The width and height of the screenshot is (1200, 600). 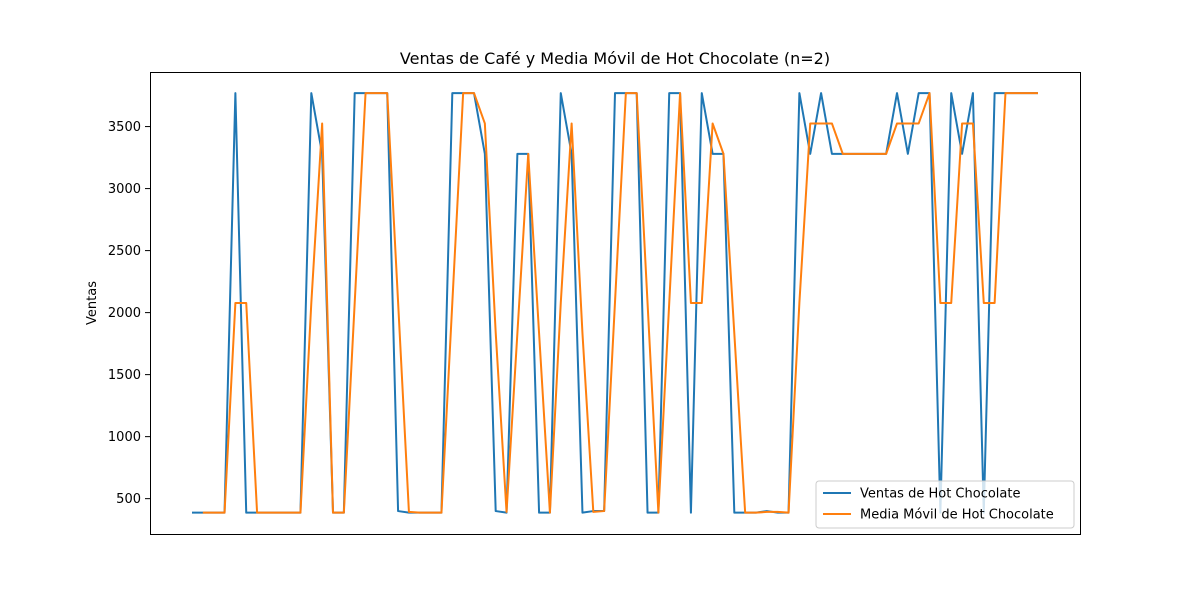 I want to click on legend-label-moving-average: Media Móvil de Hot Chocolate, so click(x=957, y=515).